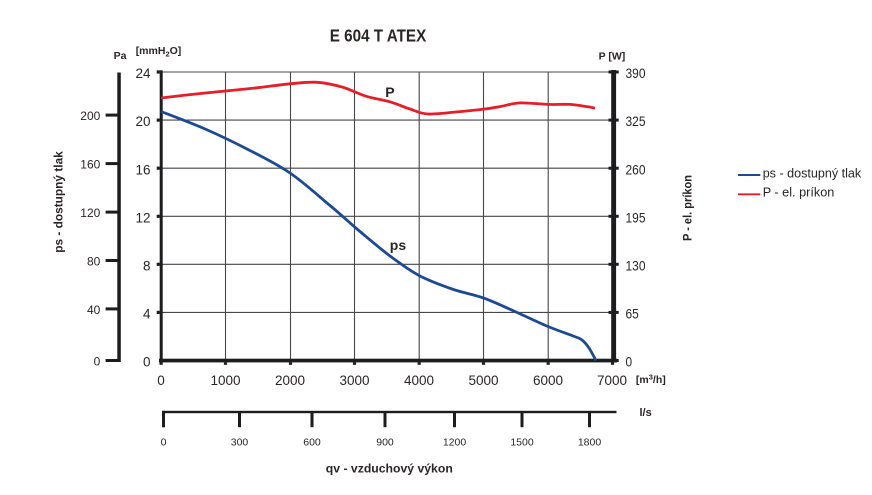 The height and width of the screenshot is (495, 872). Describe the element at coordinates (548, 380) in the screenshot. I see `svg-text: 6000` at that location.